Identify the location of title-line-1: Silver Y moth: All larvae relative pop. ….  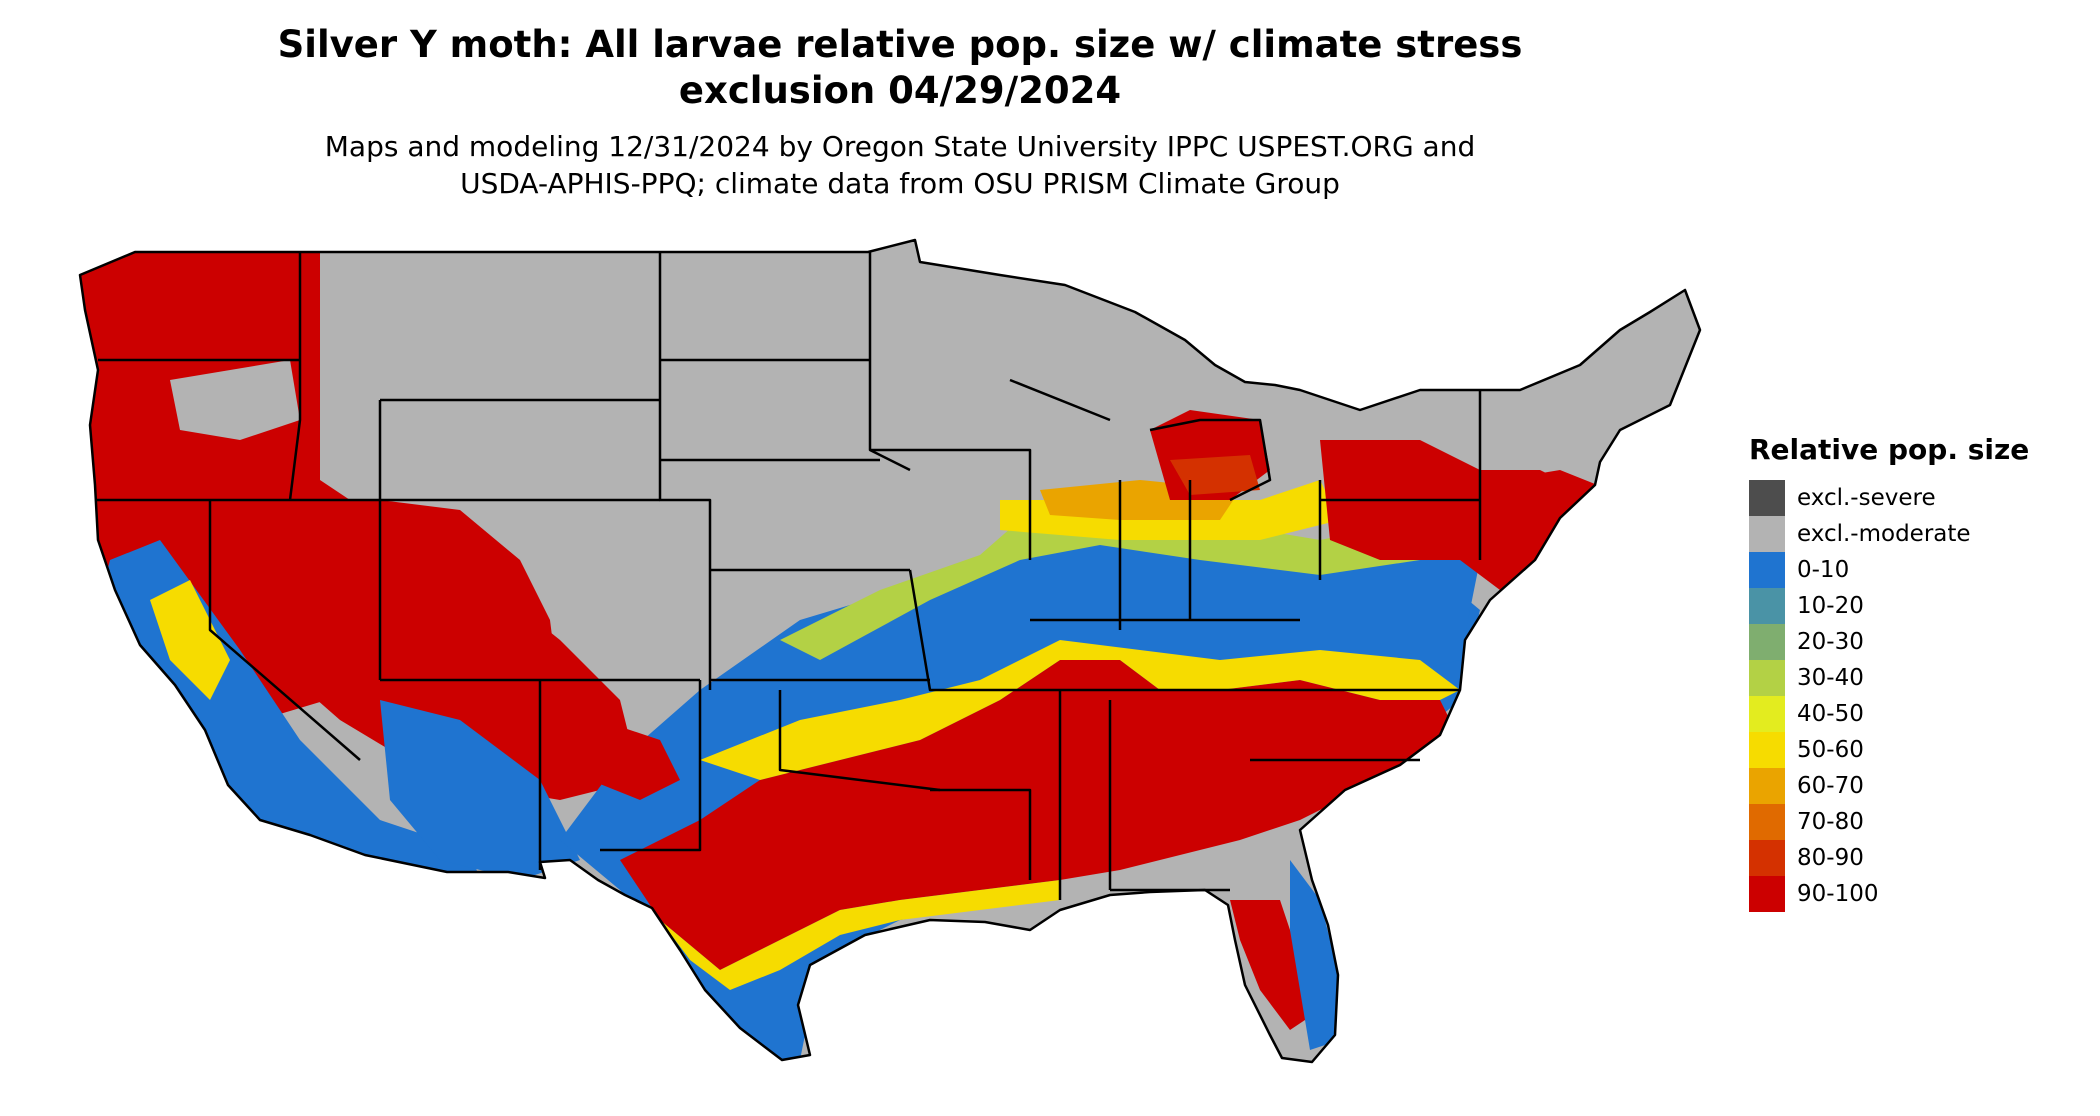
(900, 44).